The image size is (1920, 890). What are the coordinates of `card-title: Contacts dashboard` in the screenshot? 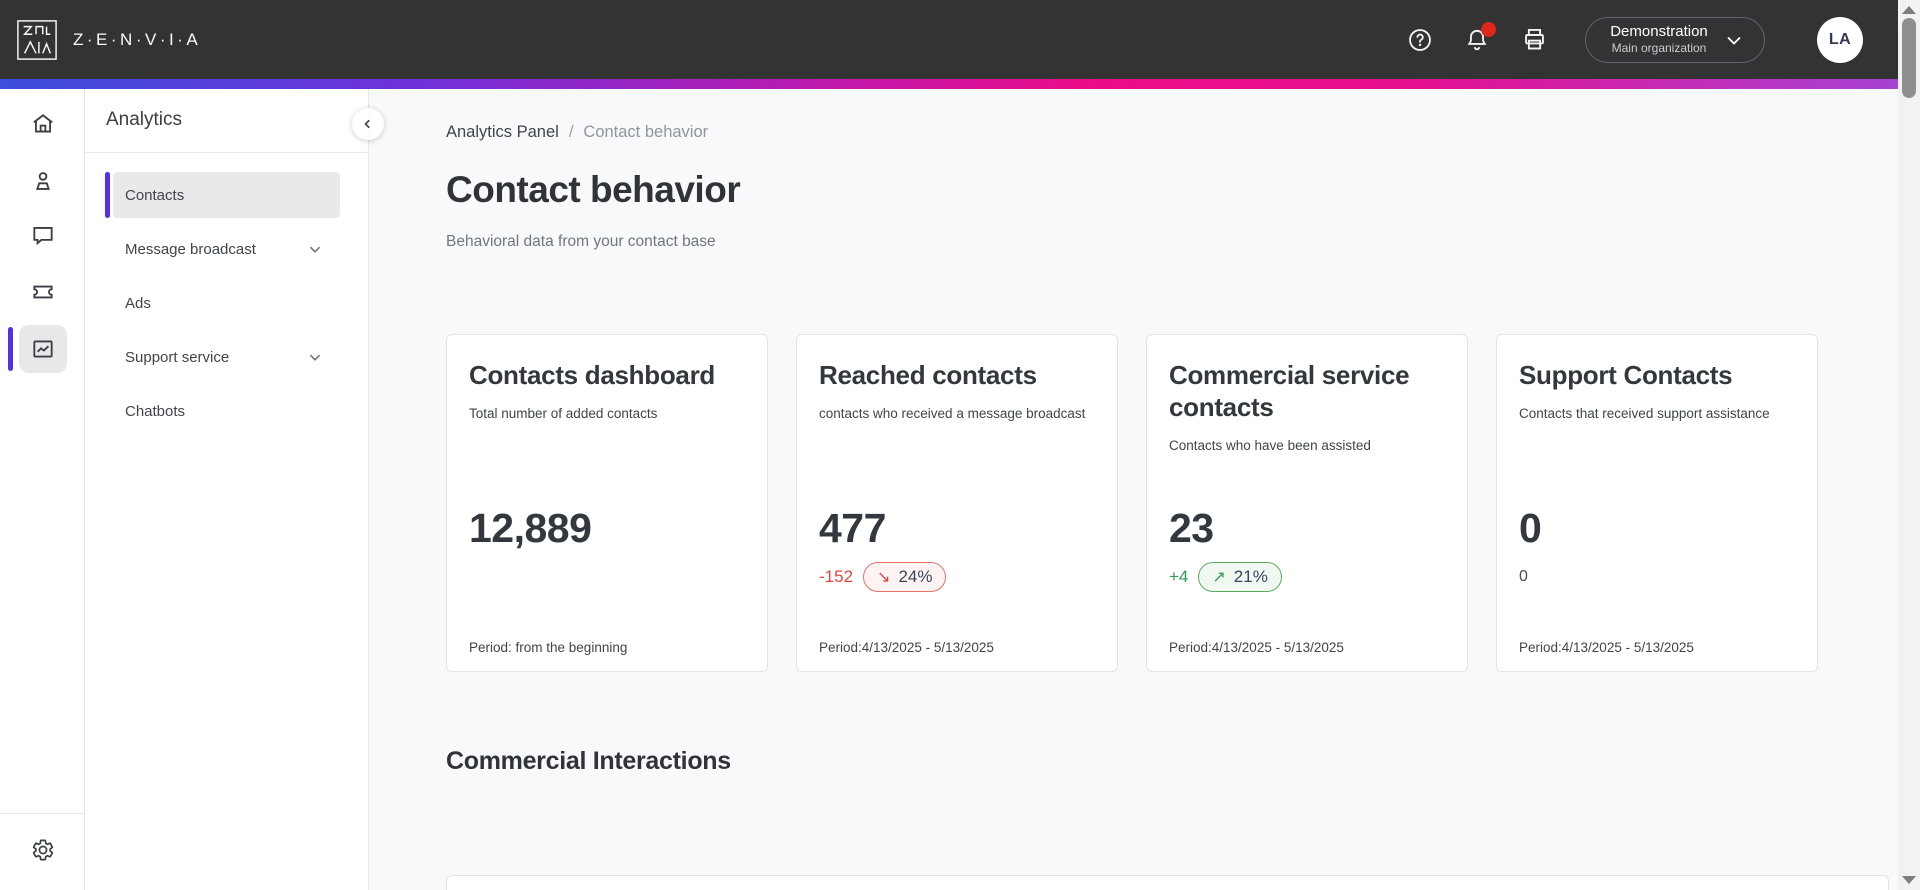 It's located at (592, 375).